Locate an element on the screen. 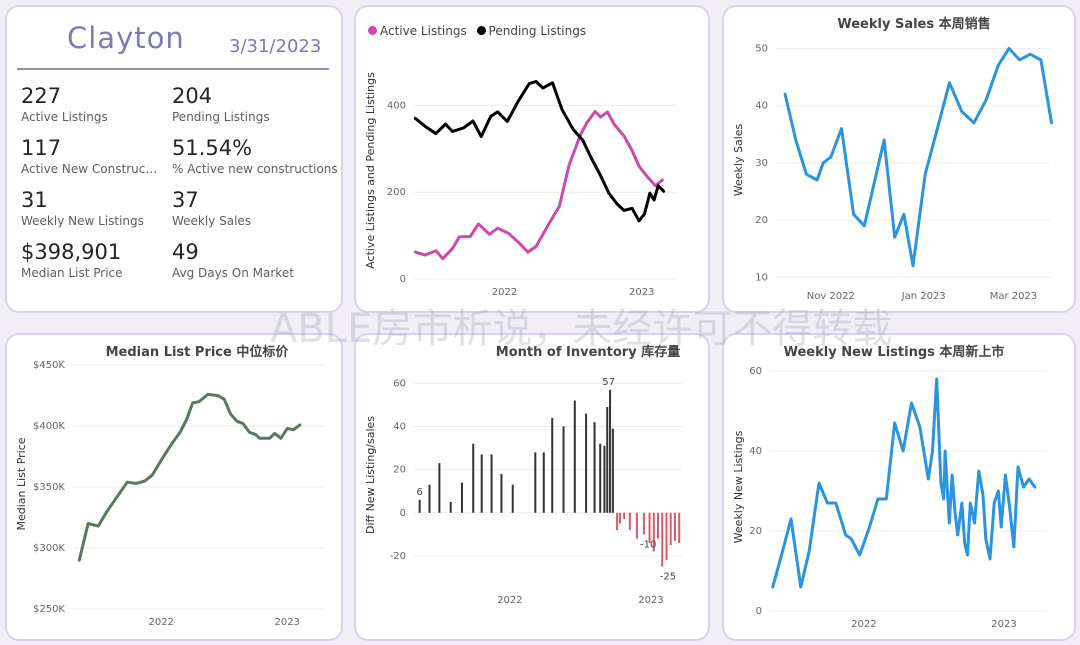 This screenshot has height=645, width=1080. kpi-label: Median List Price is located at coordinates (72, 273).